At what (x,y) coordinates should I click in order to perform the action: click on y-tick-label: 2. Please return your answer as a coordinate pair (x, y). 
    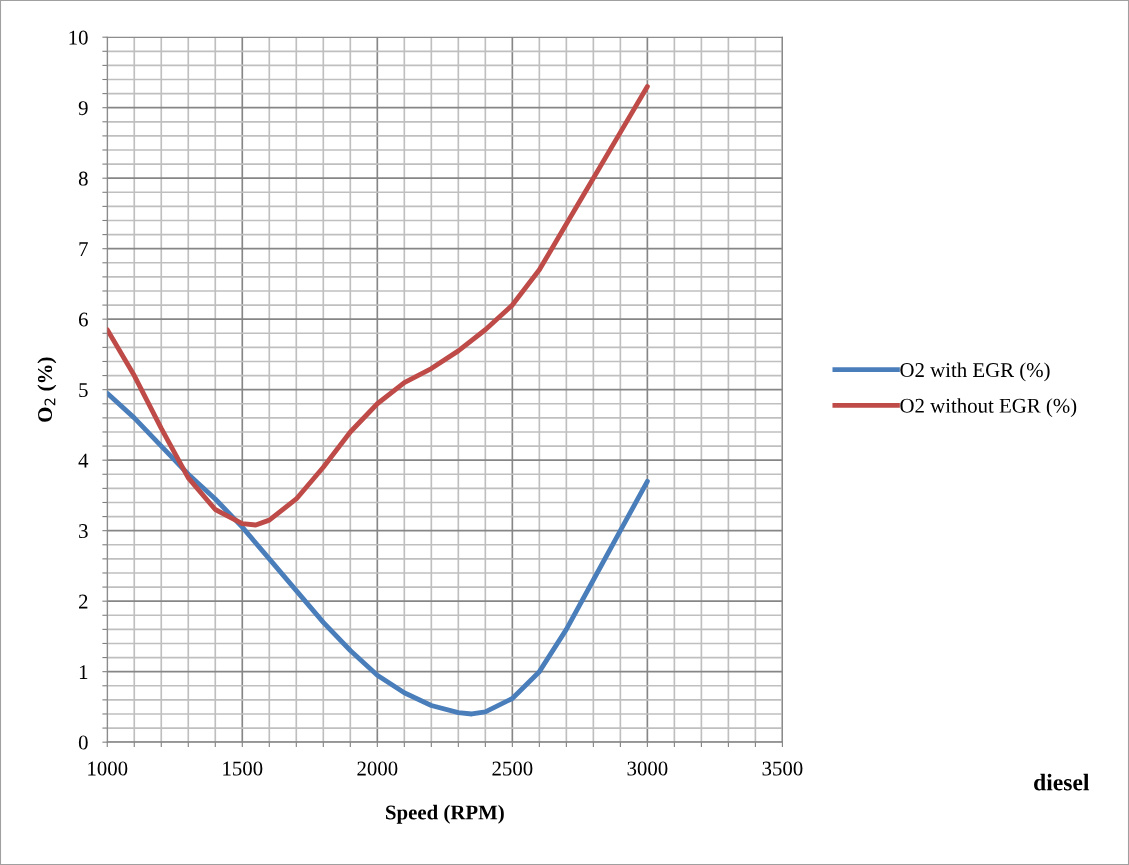
    Looking at the image, I should click on (83, 601).